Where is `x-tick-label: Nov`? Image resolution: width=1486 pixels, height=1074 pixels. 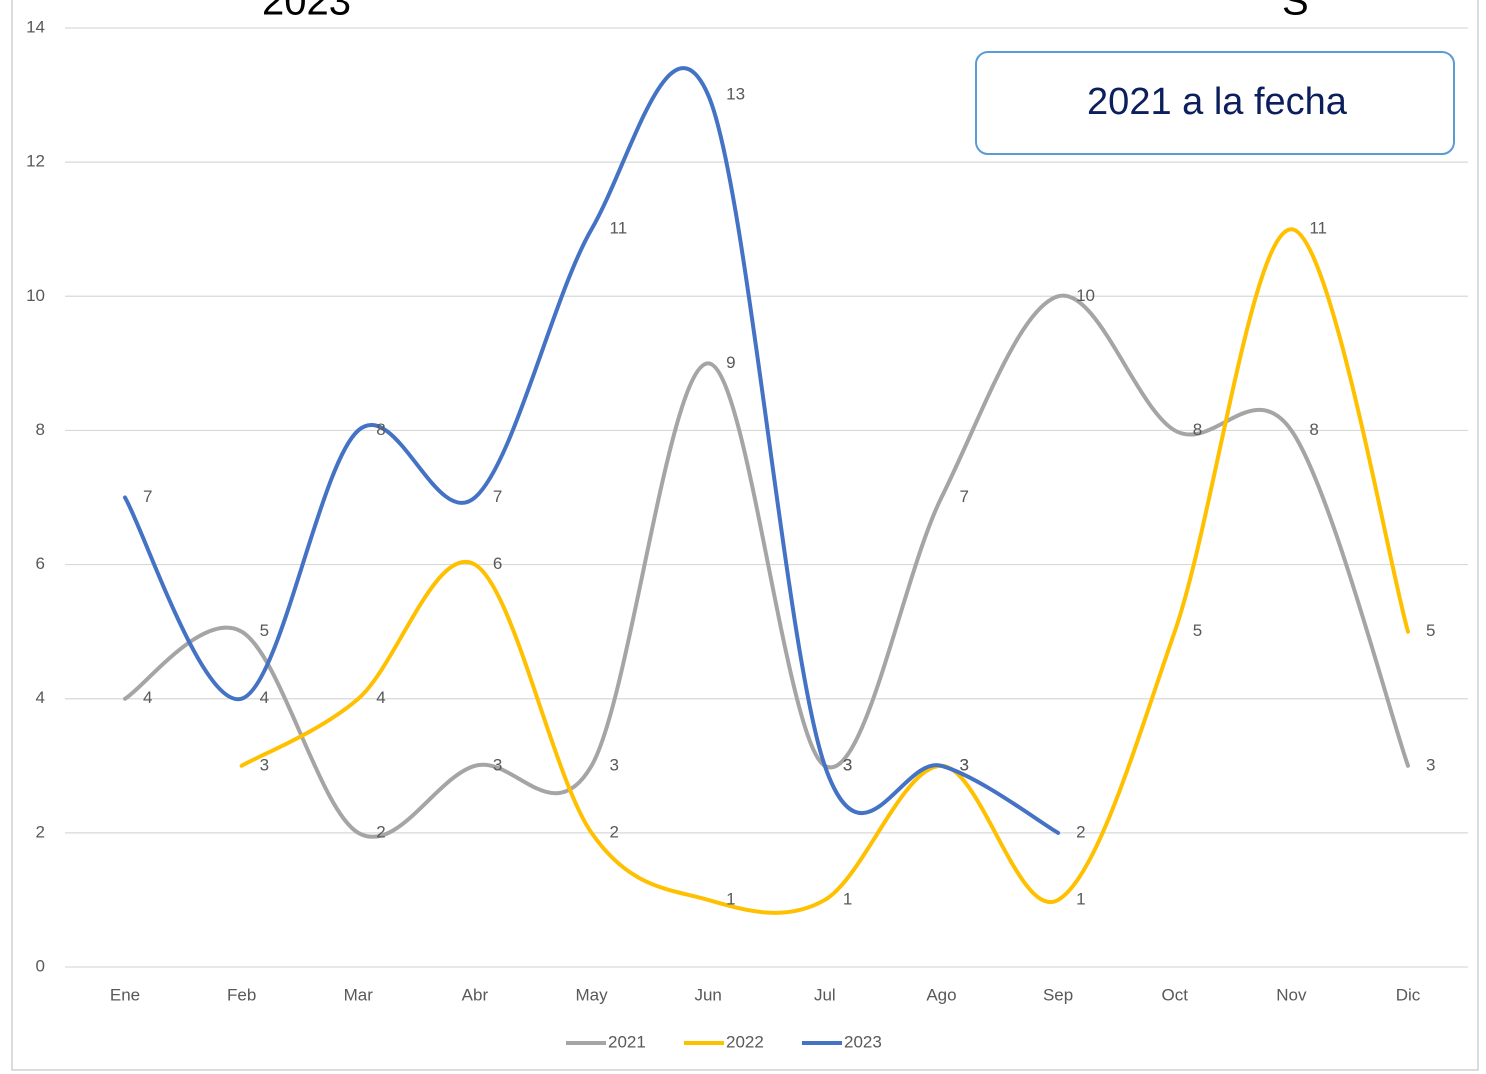
x-tick-label: Nov is located at coordinates (1291, 994).